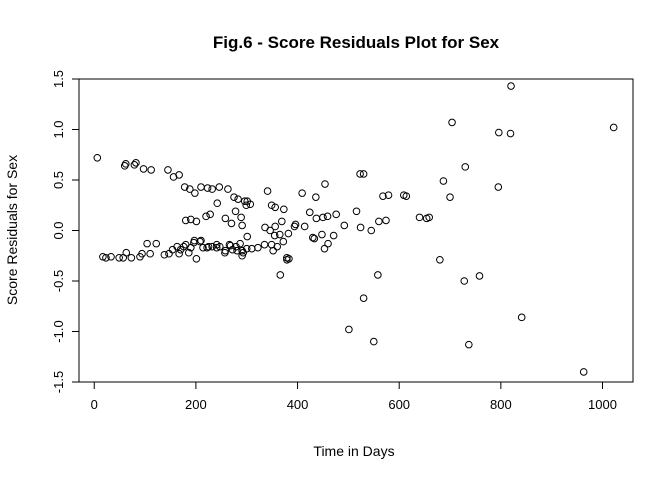 The width and height of the screenshot is (672, 480). What do you see at coordinates (399, 404) in the screenshot?
I see `x-tick-label: 600` at bounding box center [399, 404].